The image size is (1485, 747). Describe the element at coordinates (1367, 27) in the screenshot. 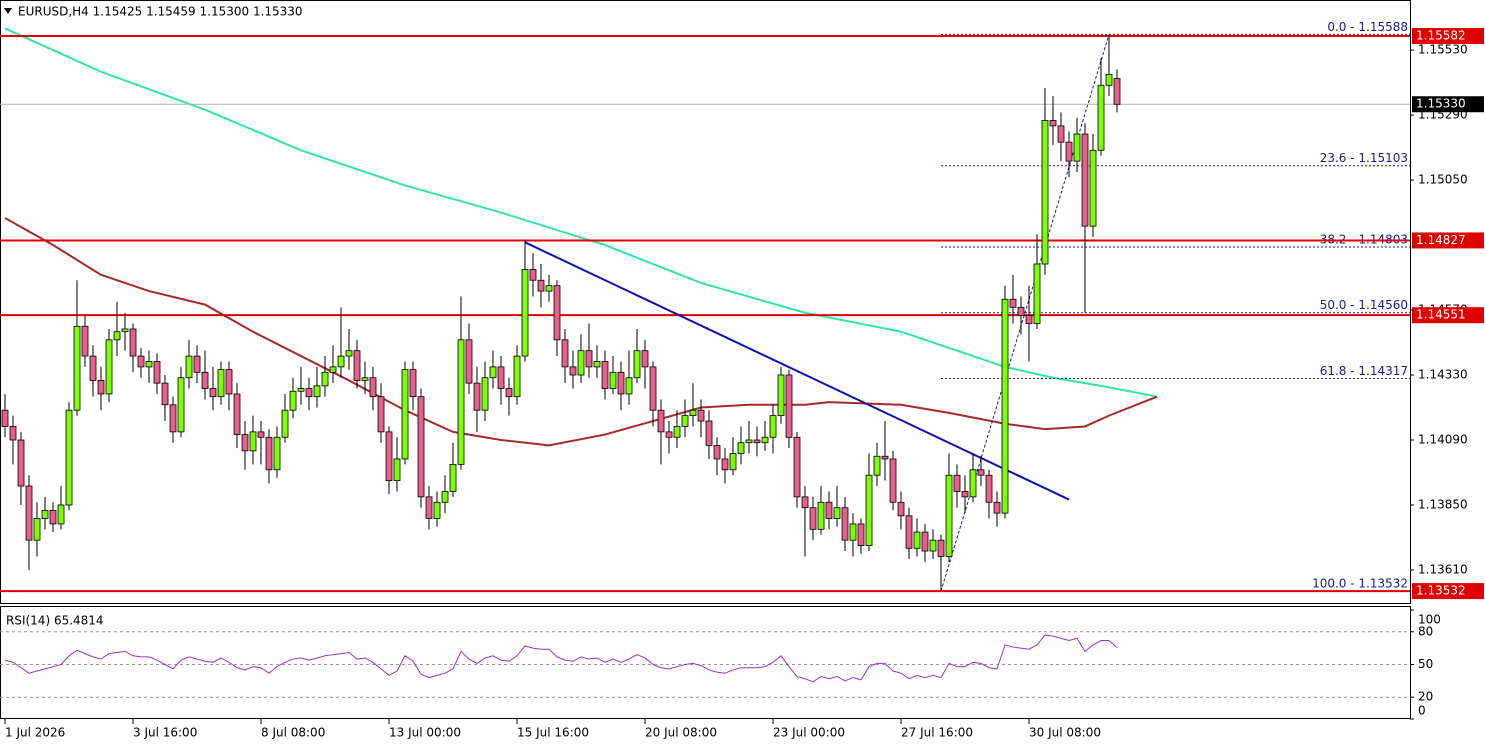

I see `fib-label: 0.0 - 1.15588` at that location.